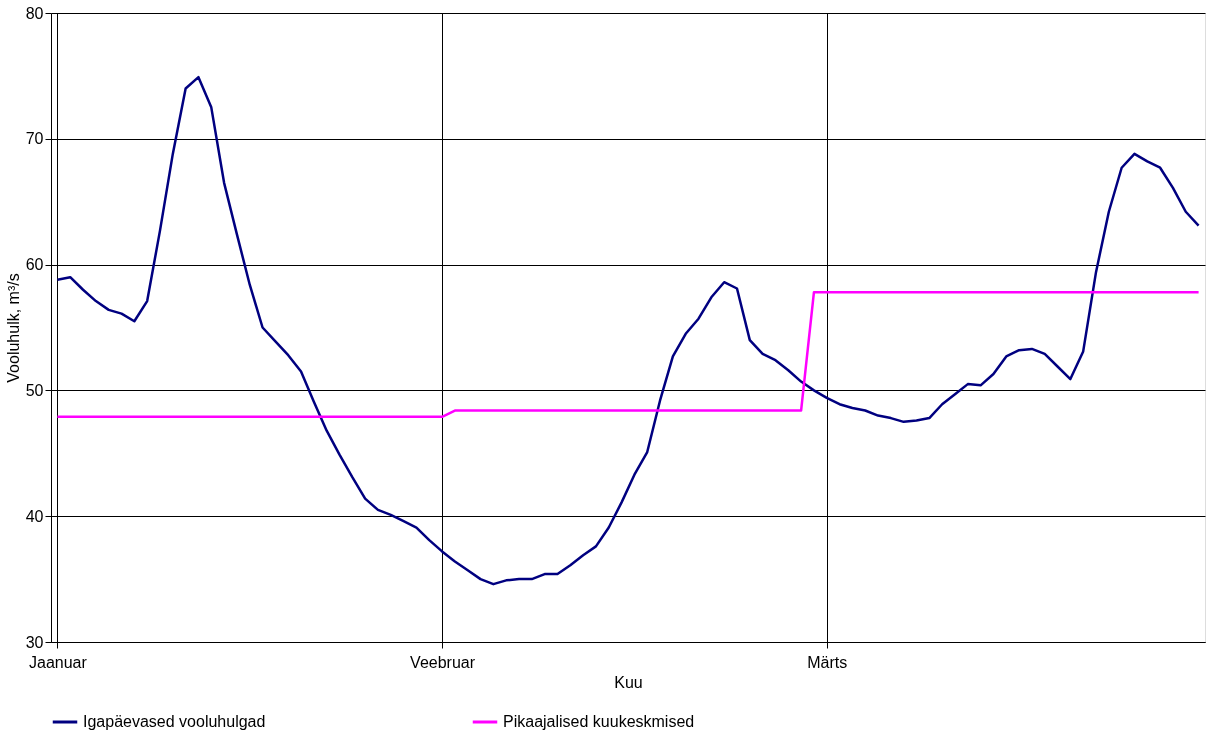 The image size is (1219, 747). What do you see at coordinates (599, 721) in the screenshot?
I see `legend-label: Pikaajalised kuukeskmised` at bounding box center [599, 721].